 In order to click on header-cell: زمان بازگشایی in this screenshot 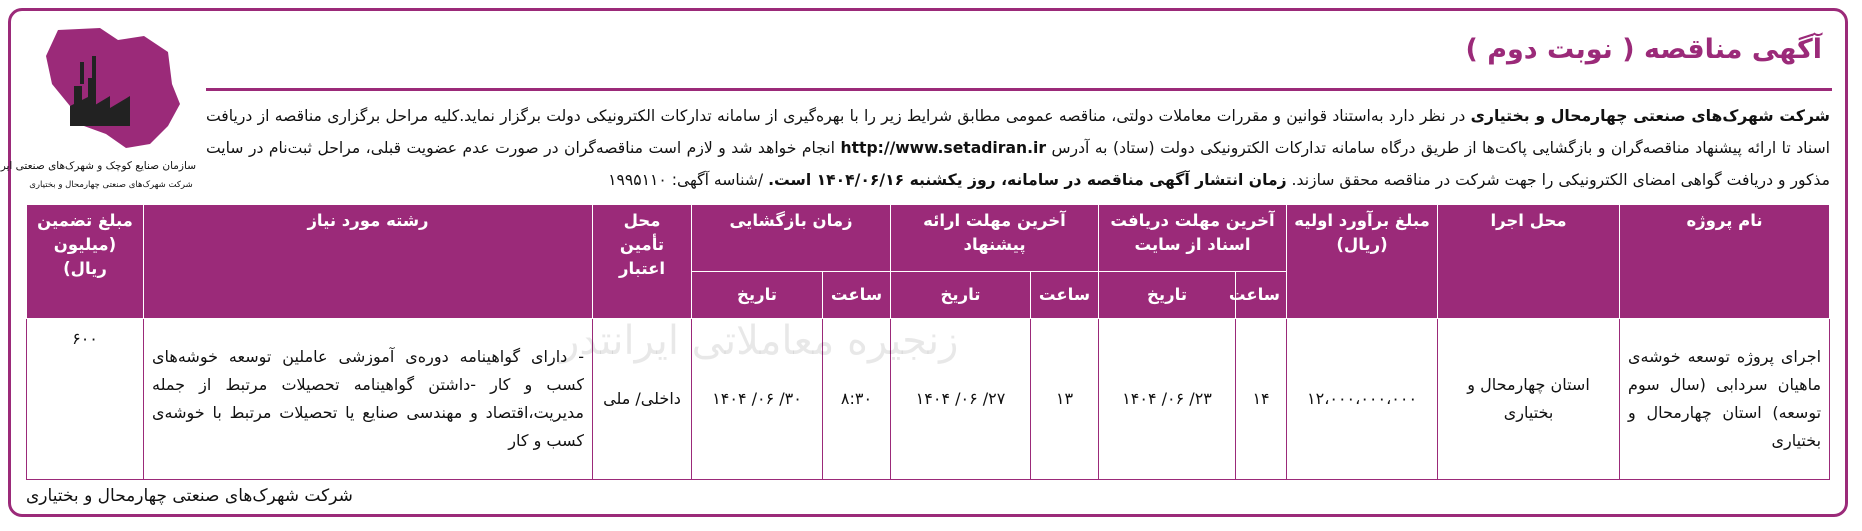, I will do `click(791, 238)`.